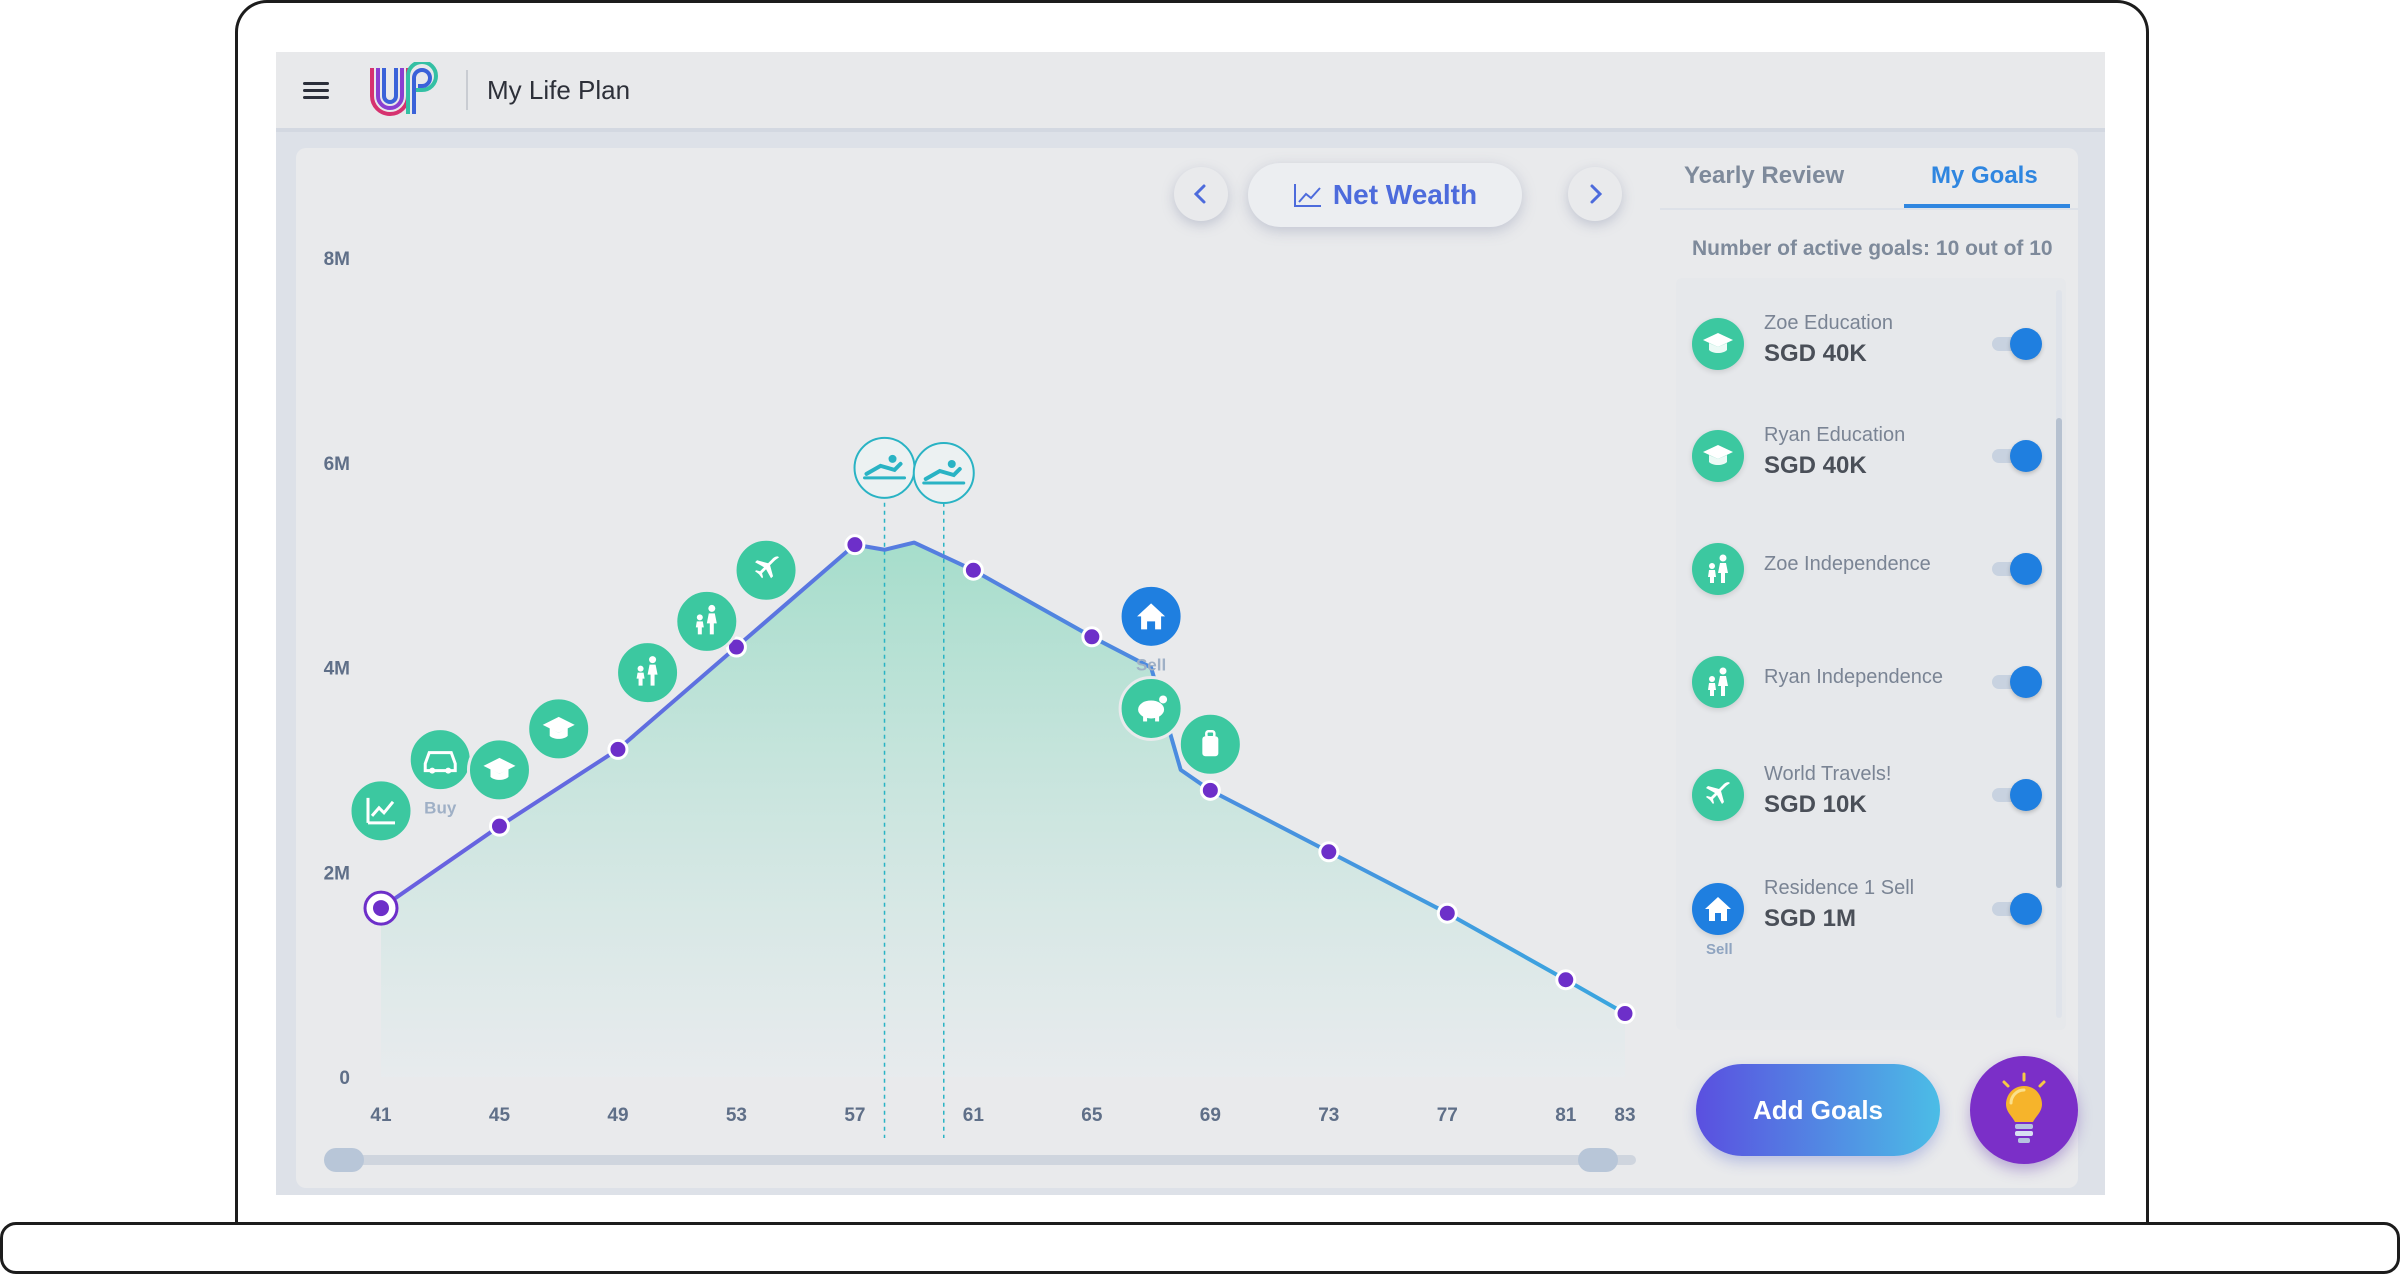 This screenshot has height=1275, width=2400. I want to click on y-tick-label: 2M, so click(337, 873).